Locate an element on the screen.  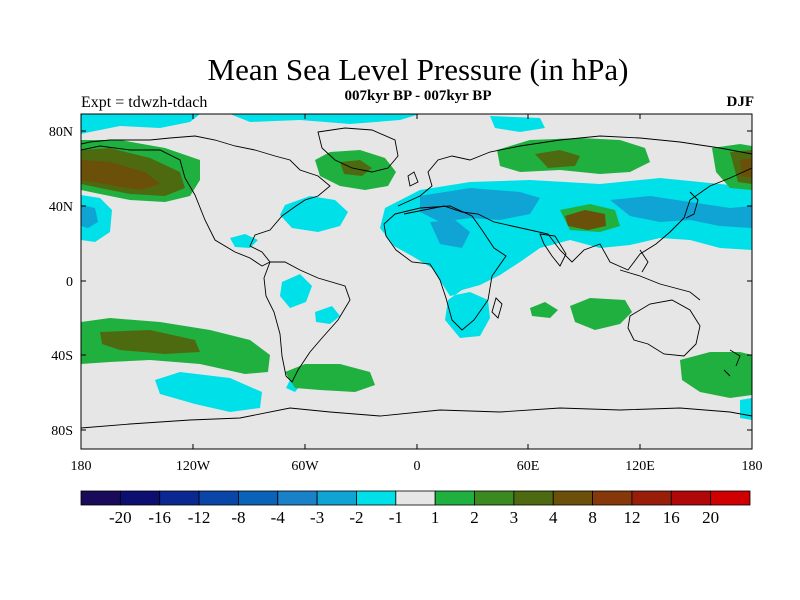
colorbar-label: 3 is located at coordinates (514, 517).